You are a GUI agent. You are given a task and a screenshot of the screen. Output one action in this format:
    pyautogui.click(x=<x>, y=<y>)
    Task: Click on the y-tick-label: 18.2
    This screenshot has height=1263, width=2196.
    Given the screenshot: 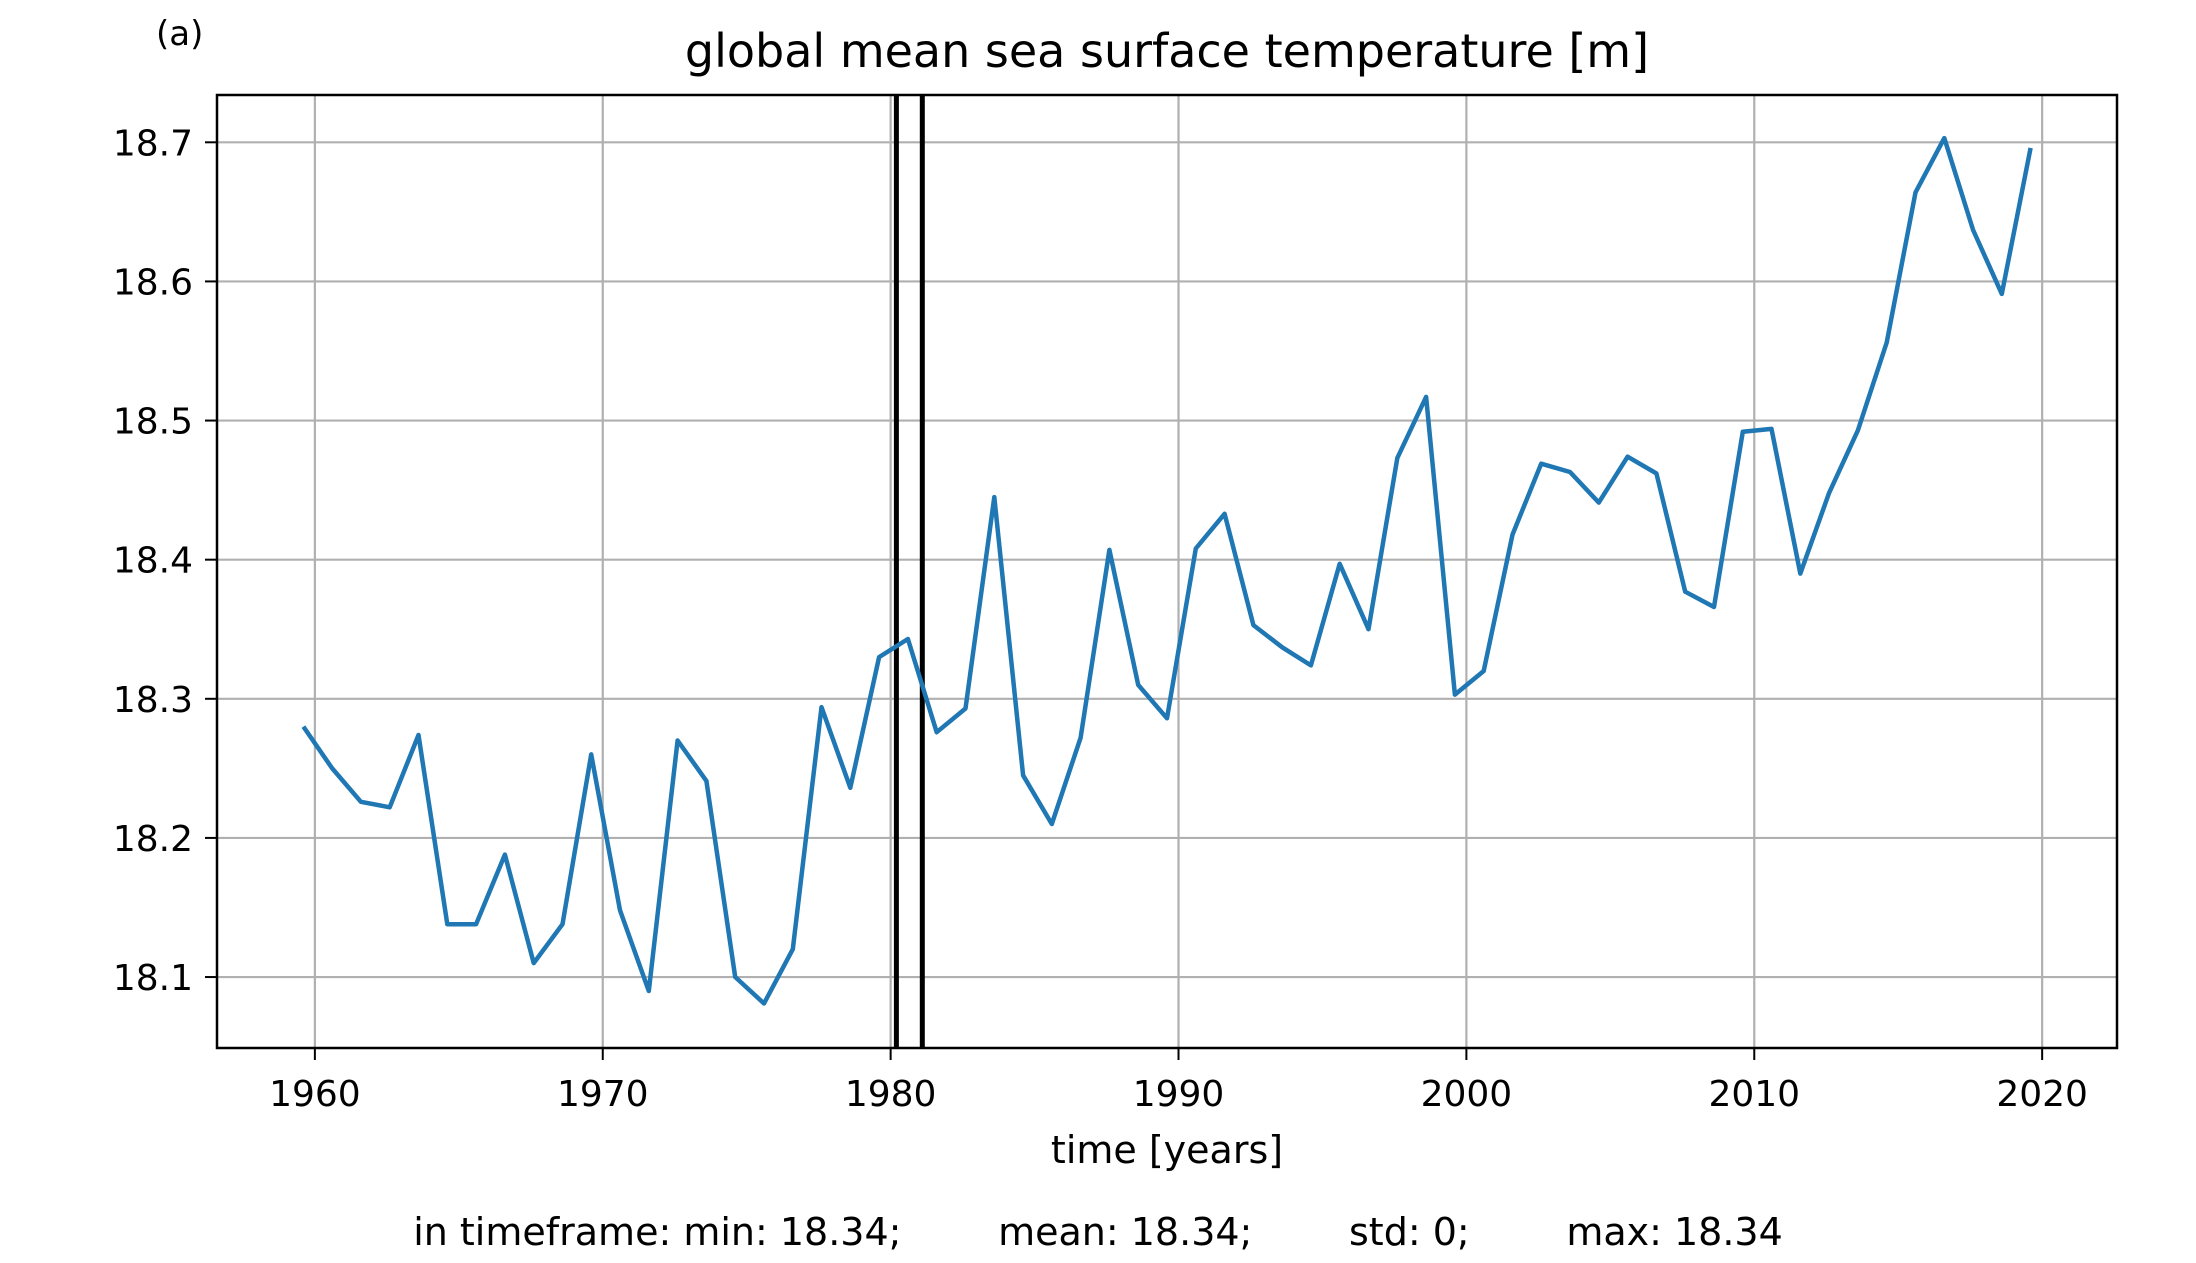 What is the action you would take?
    pyautogui.click(x=153, y=839)
    